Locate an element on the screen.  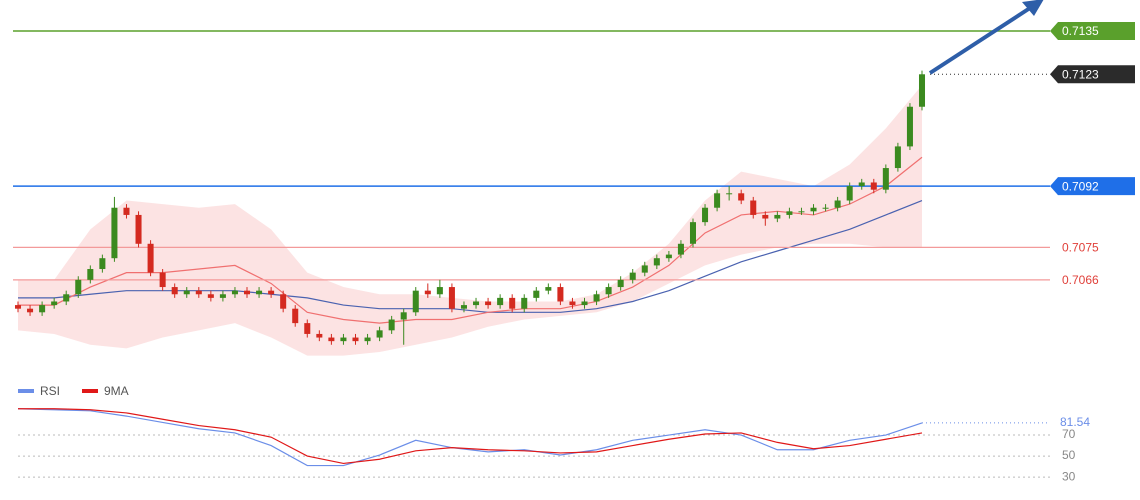
trend-arrow-head is located at coordinates (1033, 8).